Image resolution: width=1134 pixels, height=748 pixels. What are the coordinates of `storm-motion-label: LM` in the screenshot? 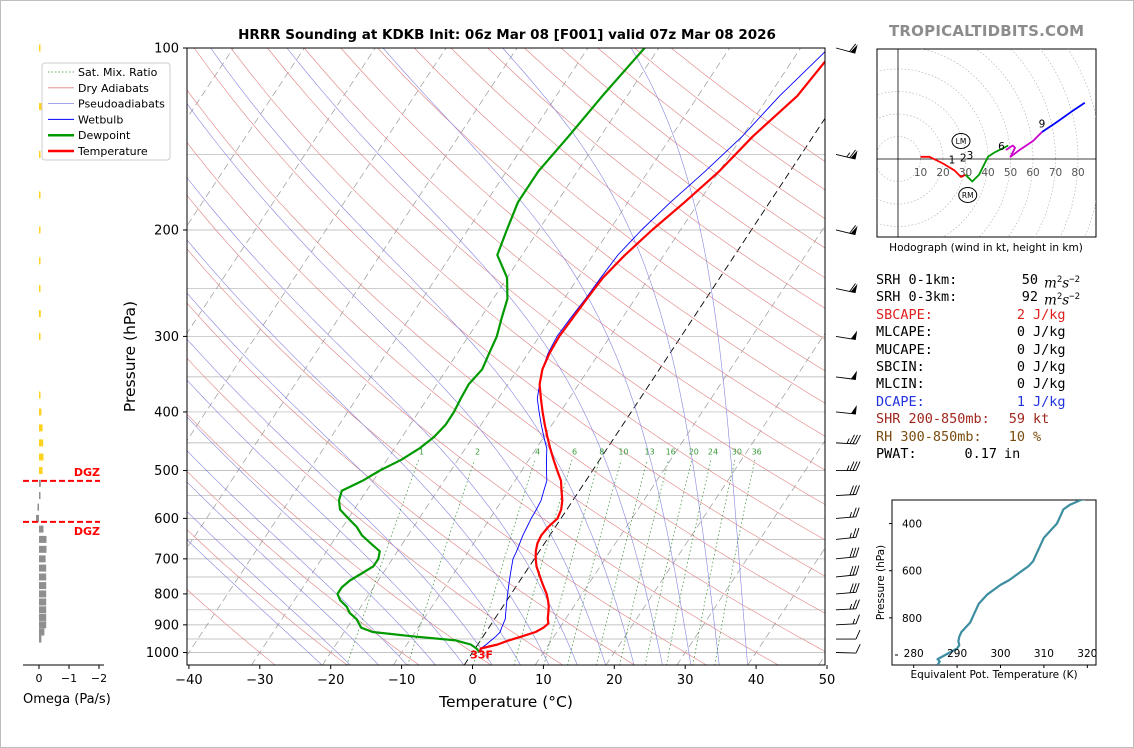 It's located at (961, 141).